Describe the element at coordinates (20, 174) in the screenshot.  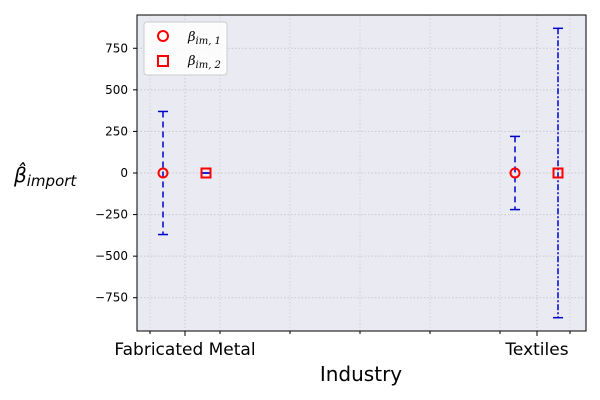
I see `y-axis-title-main: β̂` at that location.